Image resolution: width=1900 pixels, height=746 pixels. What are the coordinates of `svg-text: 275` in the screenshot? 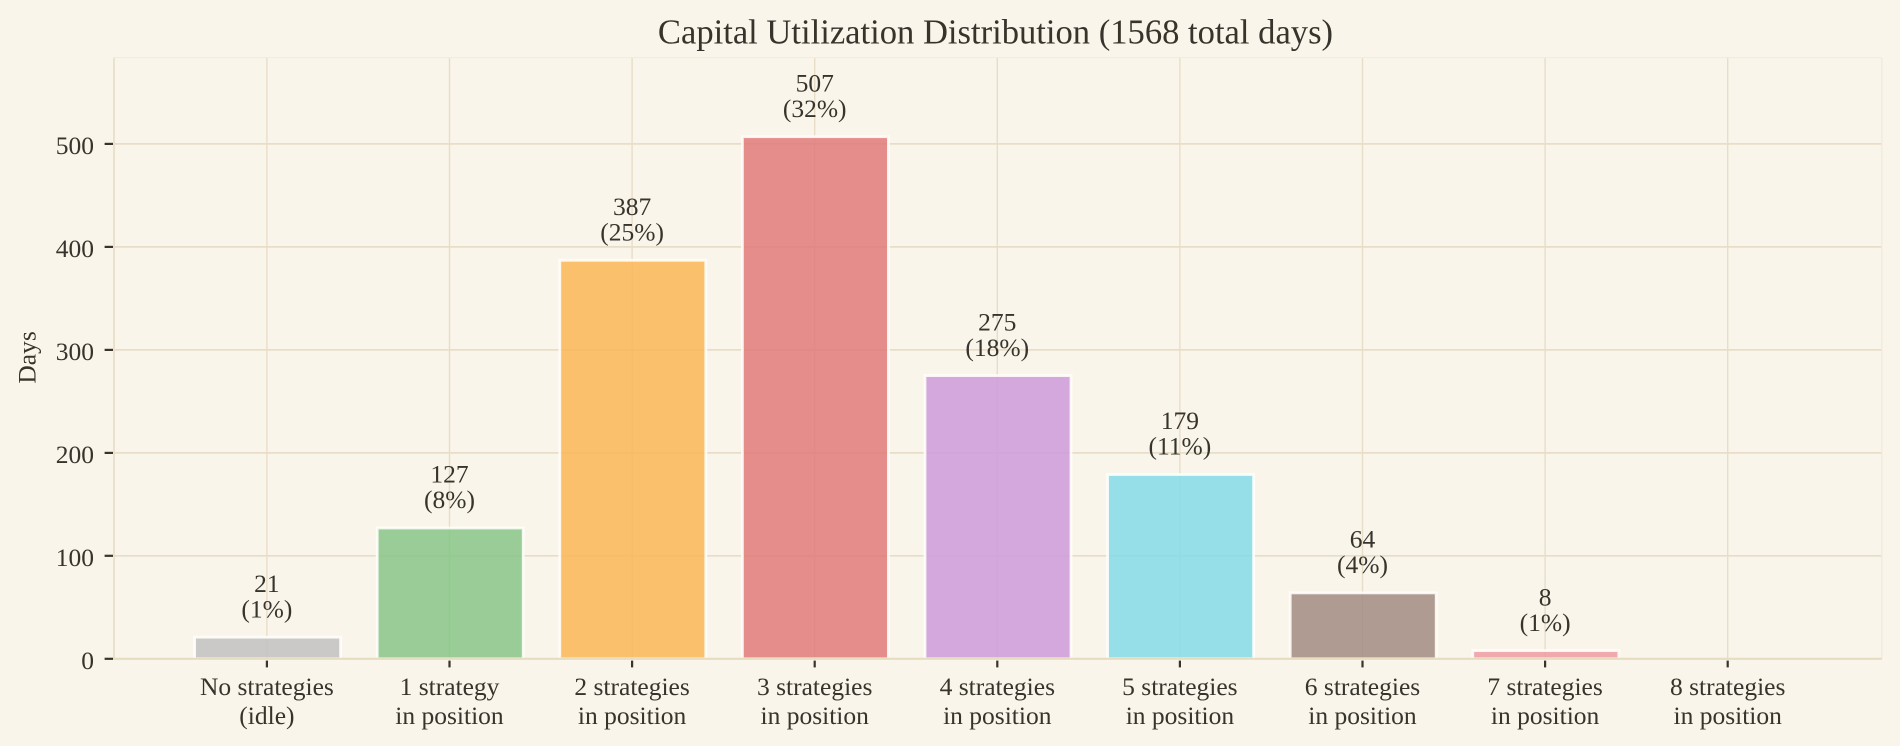 It's located at (997, 321).